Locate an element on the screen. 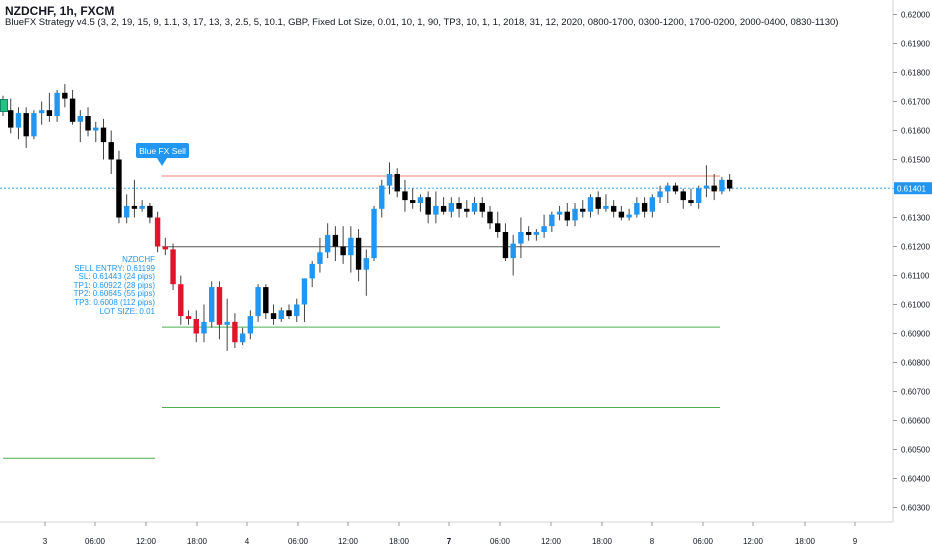  last-price-label: 0.61401 is located at coordinates (911, 189).